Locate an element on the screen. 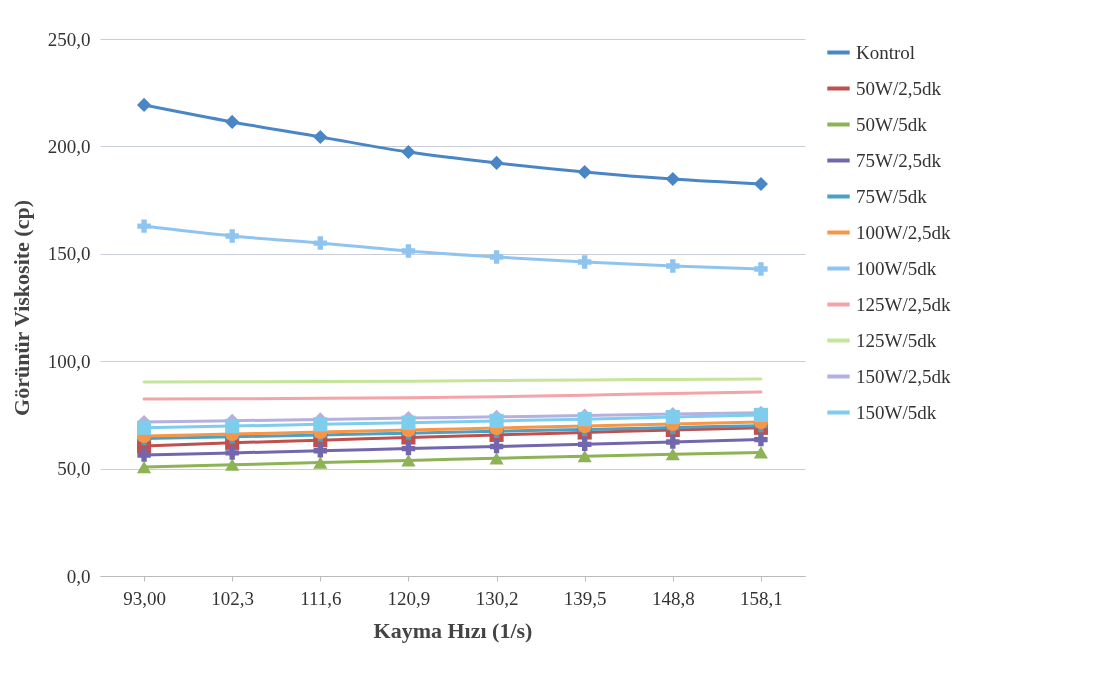 This screenshot has width=1119, height=688. x-tick-label: 130,2 is located at coordinates (497, 598).